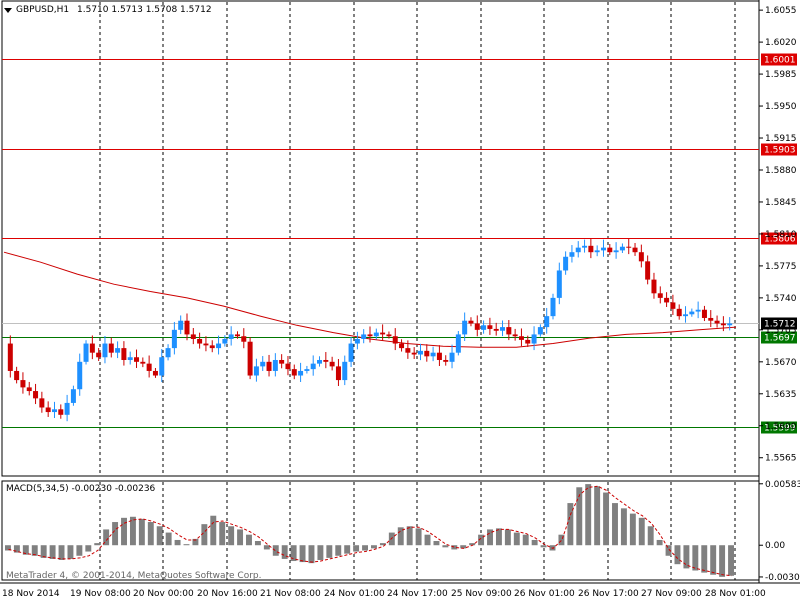 The image size is (800, 600). Describe the element at coordinates (781, 107) in the screenshot. I see `price-tick-label: 1.5950` at that location.